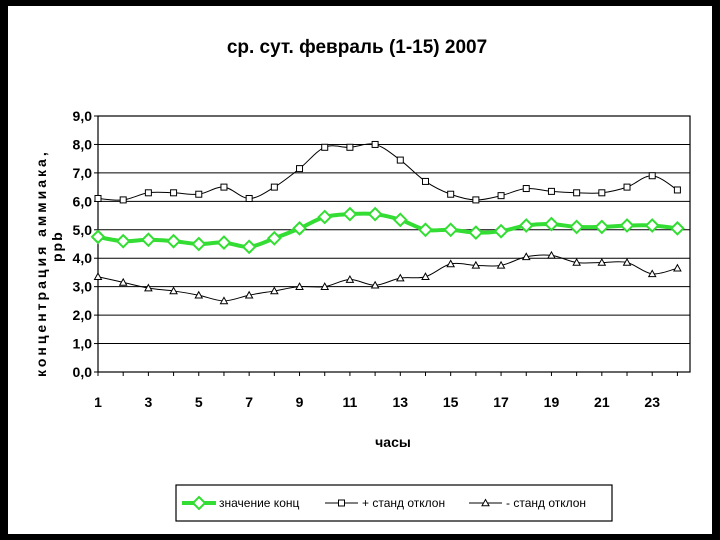 This screenshot has height=540, width=720. I want to click on y-tick-label: 8,0, so click(83, 144).